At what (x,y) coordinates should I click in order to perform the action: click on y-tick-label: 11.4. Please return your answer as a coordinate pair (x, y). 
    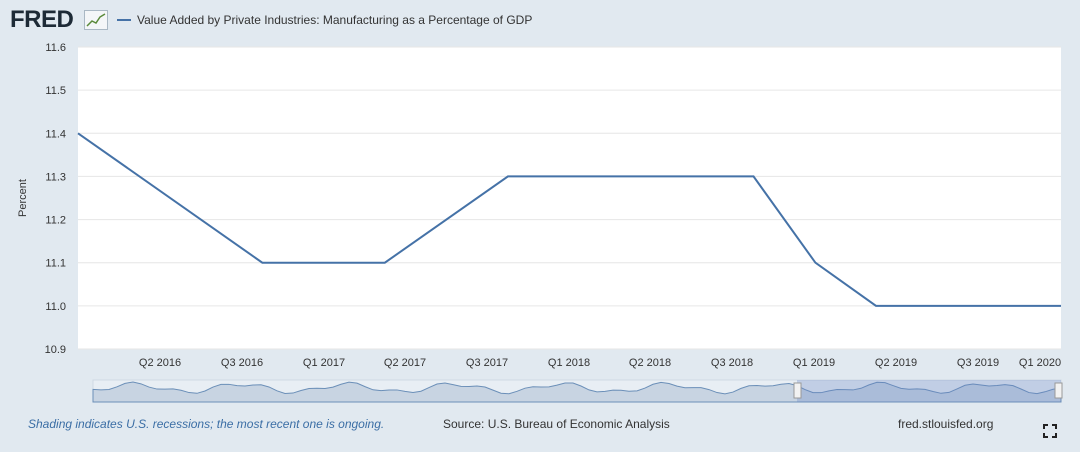
    Looking at the image, I should click on (55, 134).